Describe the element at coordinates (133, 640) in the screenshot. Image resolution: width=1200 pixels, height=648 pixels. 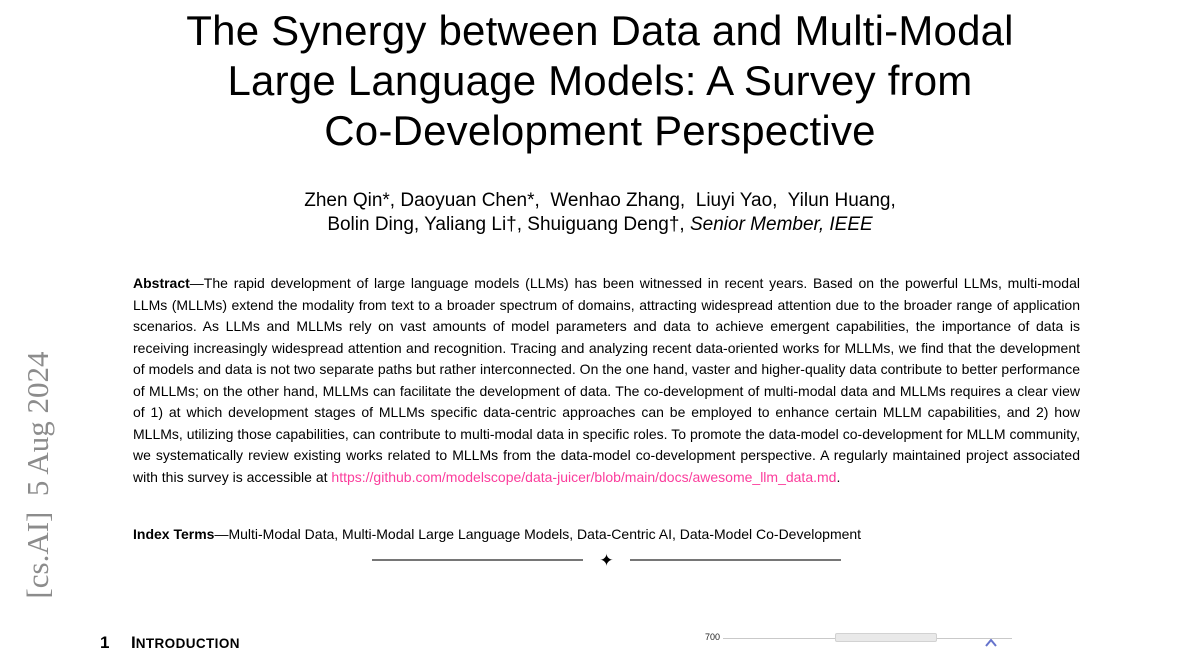
I see `section-title-initial: I` at that location.